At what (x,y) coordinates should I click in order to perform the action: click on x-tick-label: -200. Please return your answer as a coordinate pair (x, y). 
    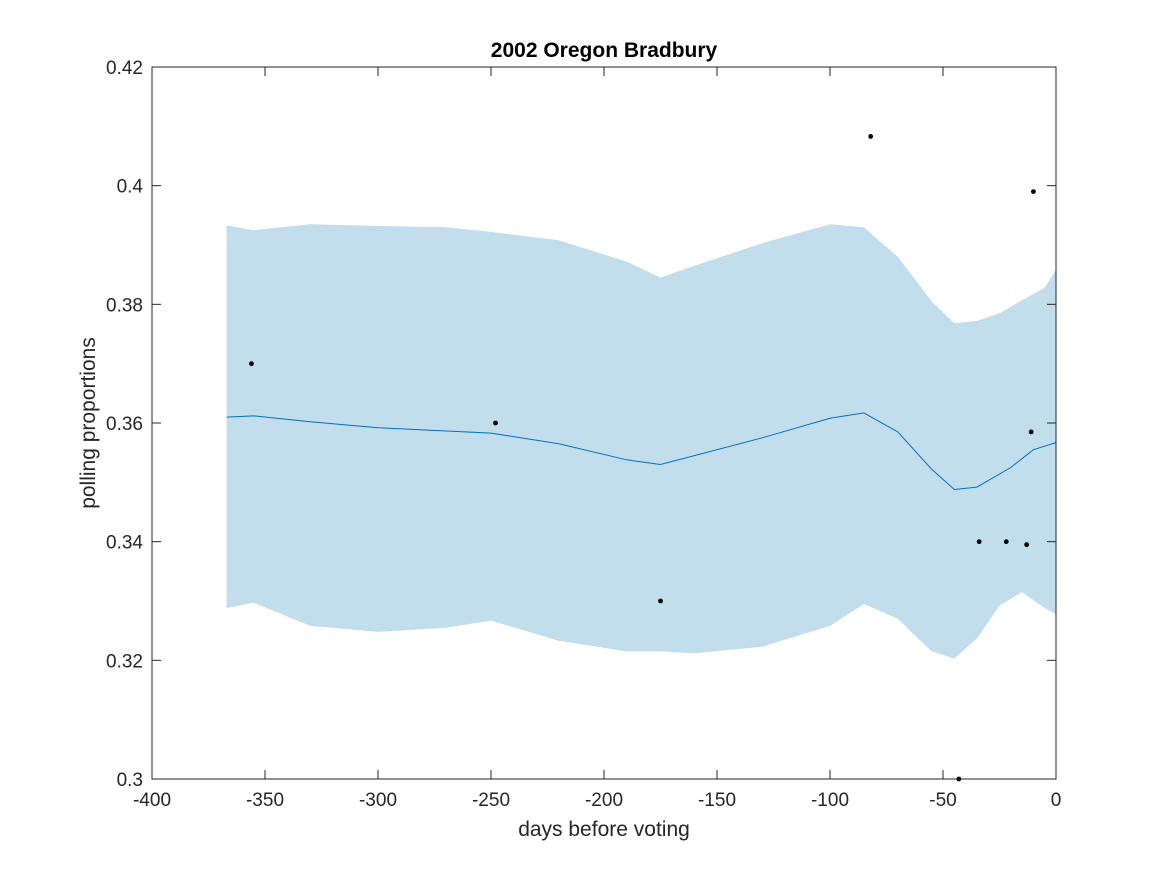
    Looking at the image, I should click on (604, 800).